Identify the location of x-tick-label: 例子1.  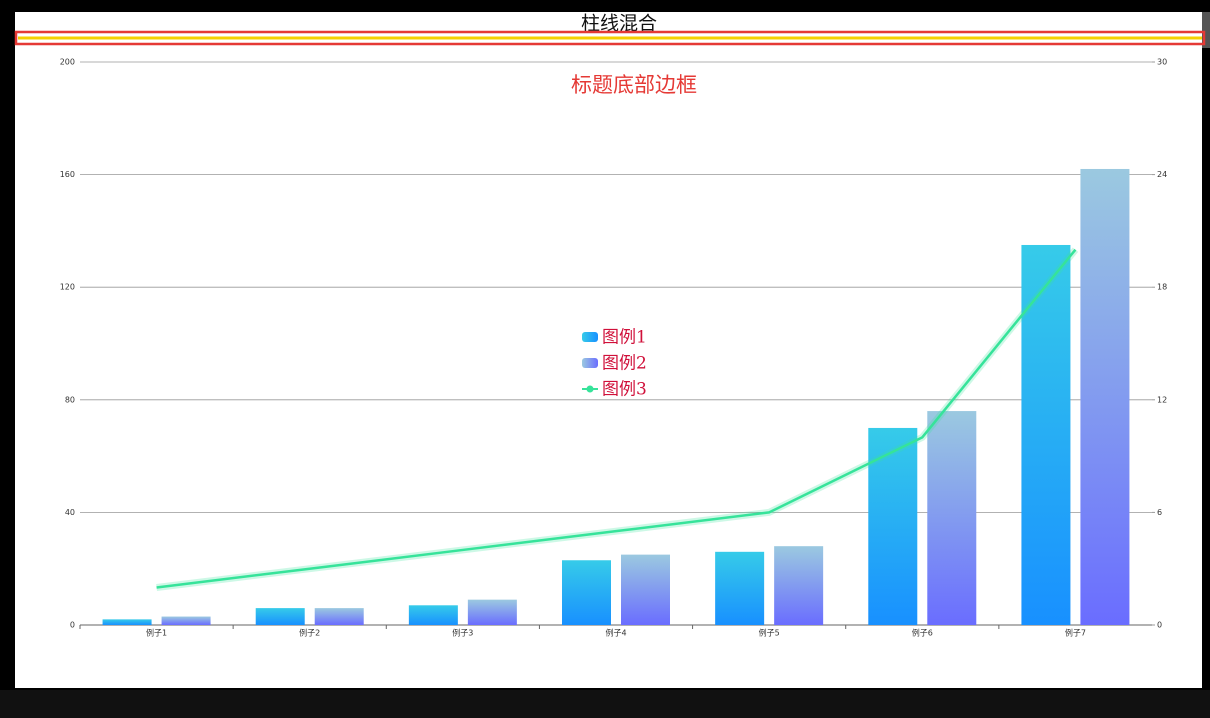
(156, 633).